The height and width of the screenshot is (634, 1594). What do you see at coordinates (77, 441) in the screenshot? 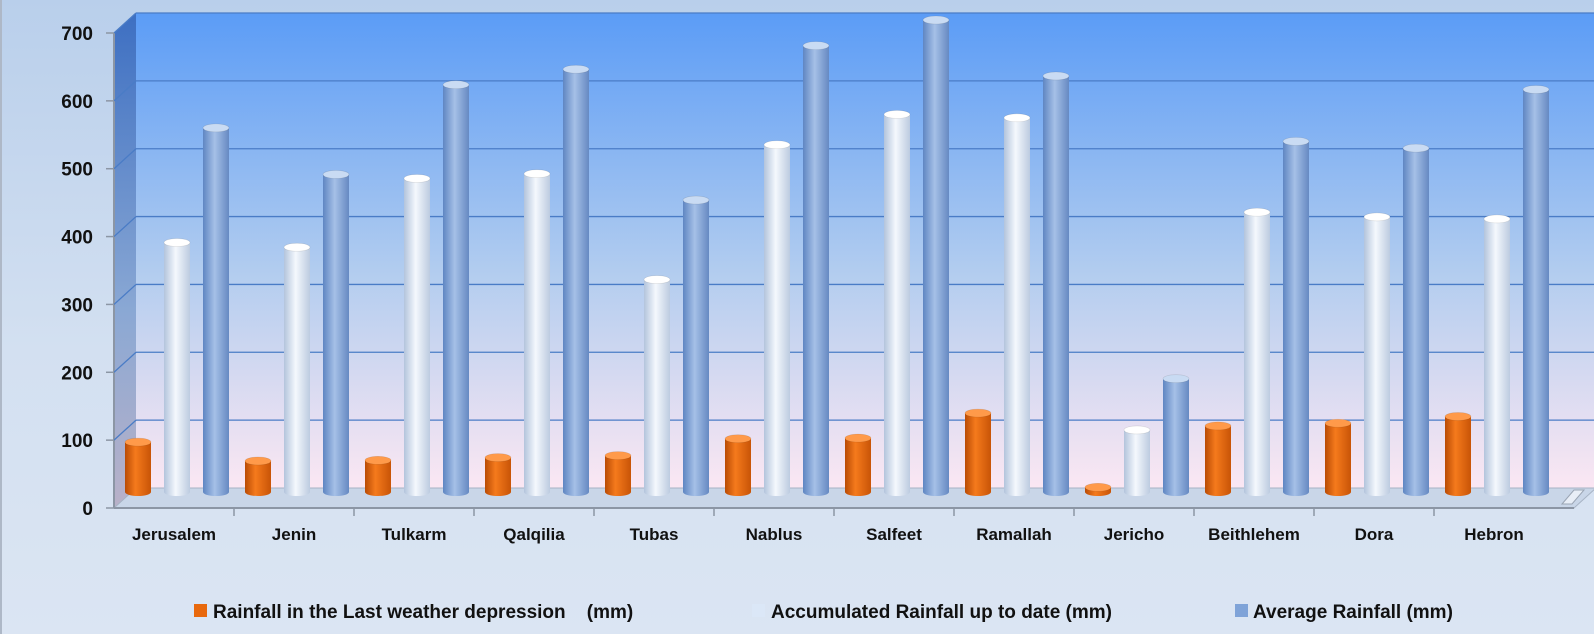
I see `y-tick-label: 100` at bounding box center [77, 441].